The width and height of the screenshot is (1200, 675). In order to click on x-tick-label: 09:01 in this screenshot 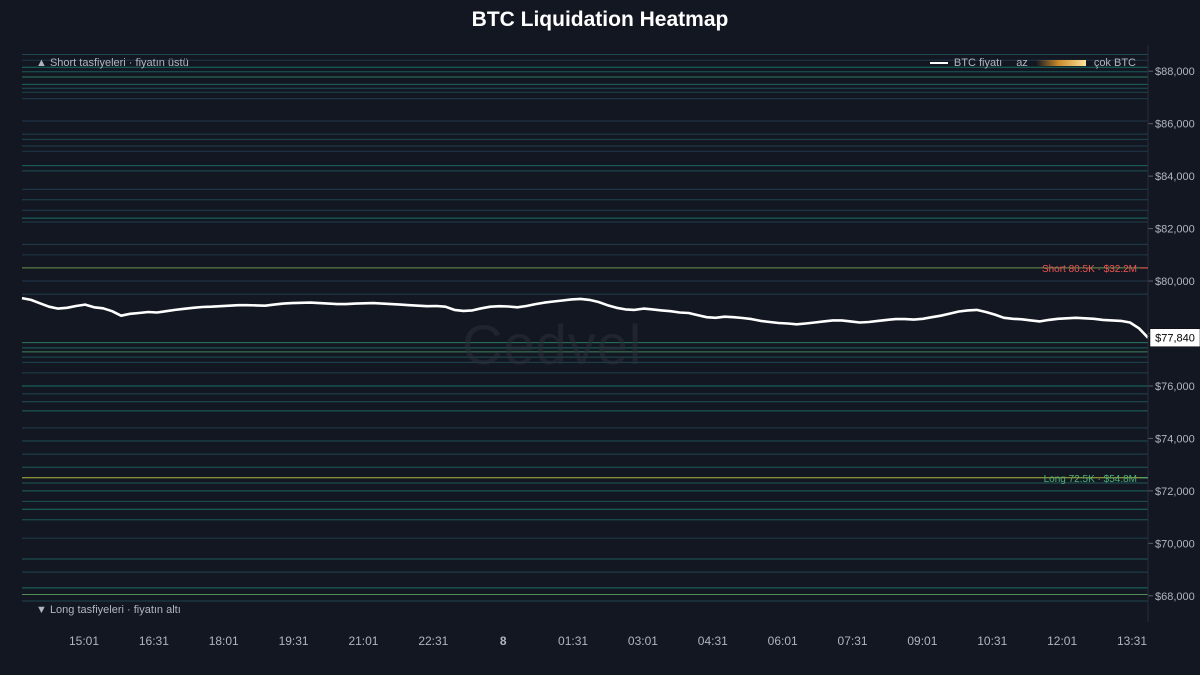, I will do `click(922, 641)`.